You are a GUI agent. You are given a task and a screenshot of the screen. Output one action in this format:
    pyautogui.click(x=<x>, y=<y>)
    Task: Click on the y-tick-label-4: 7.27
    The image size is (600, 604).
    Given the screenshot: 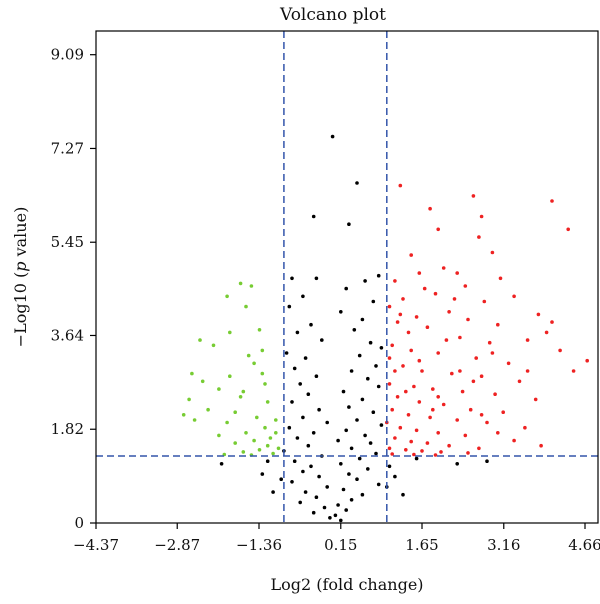 What is the action you would take?
    pyautogui.click(x=67, y=148)
    